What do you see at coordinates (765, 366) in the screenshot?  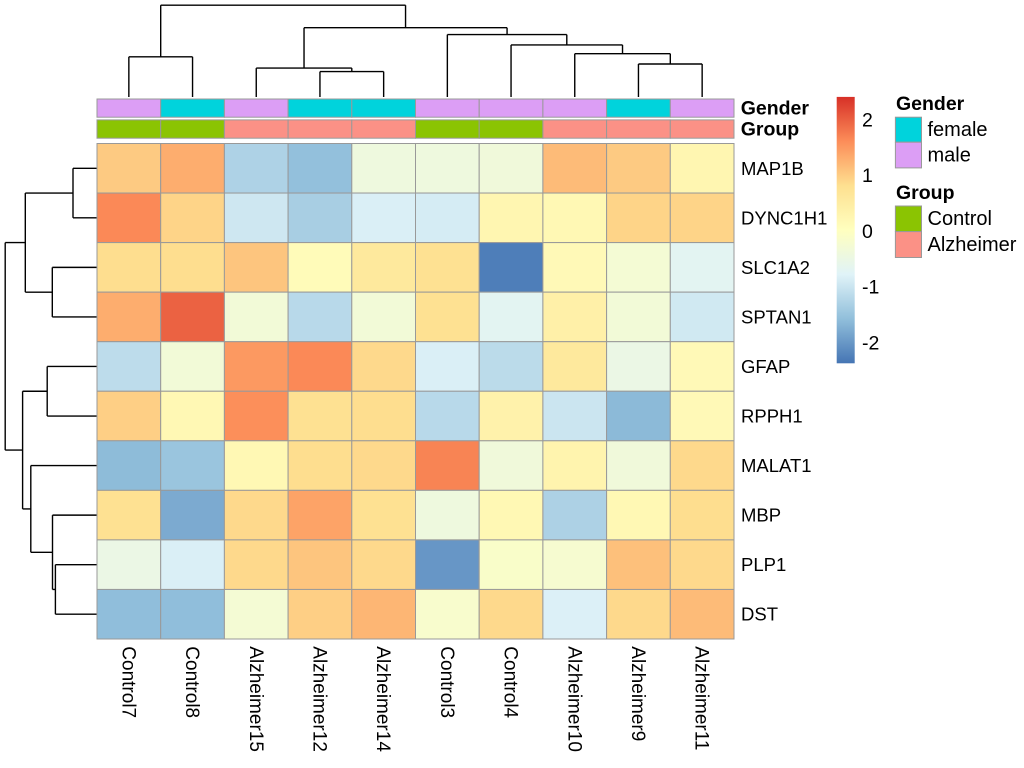 I see `svg-text: GFAP` at bounding box center [765, 366].